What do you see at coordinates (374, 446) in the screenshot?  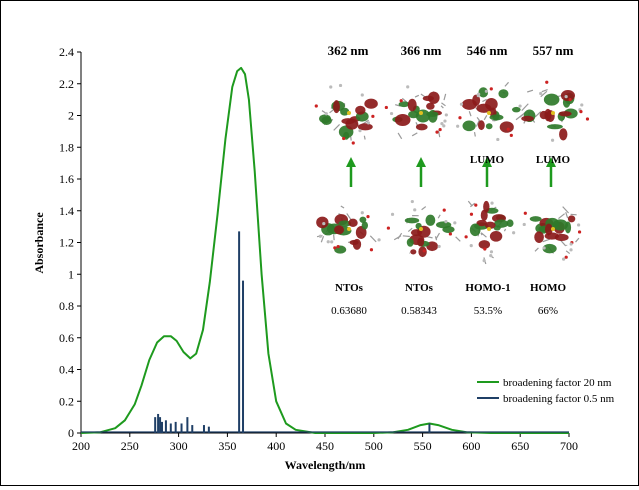 I see `x-tick-label: 500` at bounding box center [374, 446].